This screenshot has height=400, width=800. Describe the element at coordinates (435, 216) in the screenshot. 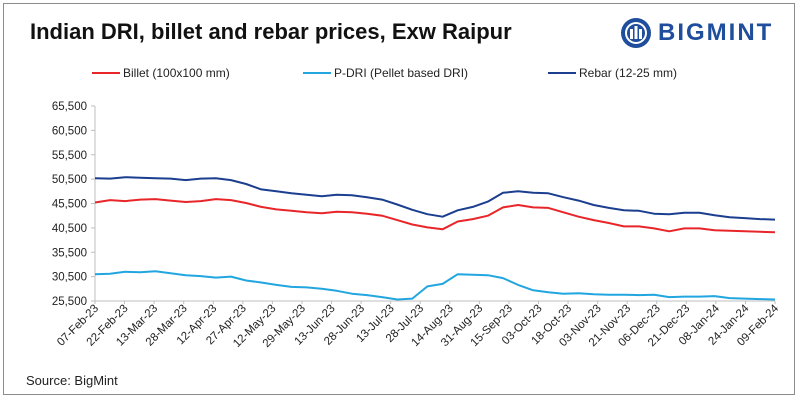

I see `series-line-billet` at that location.